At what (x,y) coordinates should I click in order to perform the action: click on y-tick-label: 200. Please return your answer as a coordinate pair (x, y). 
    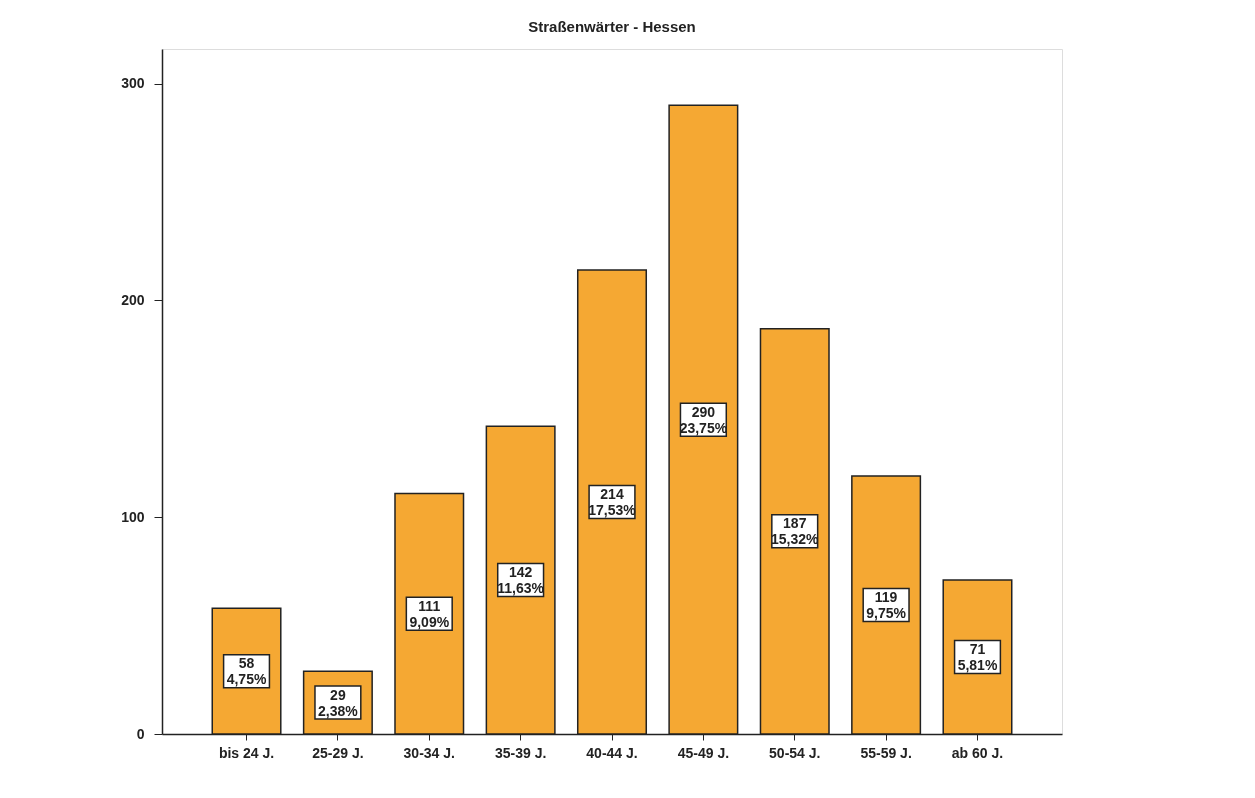
    Looking at the image, I should click on (133, 299).